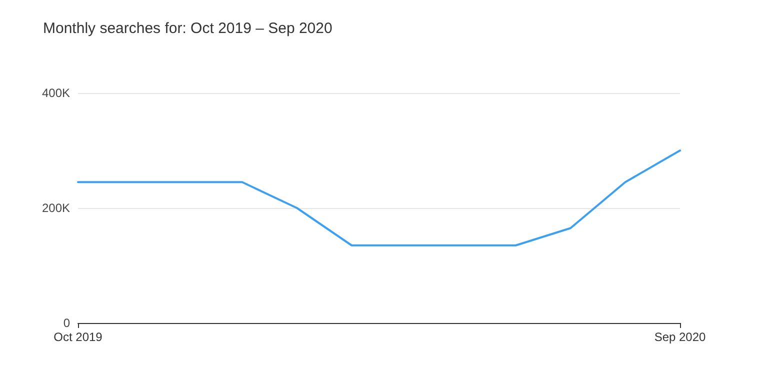 The image size is (770, 374). Describe the element at coordinates (187, 28) in the screenshot. I see `chart-title: Monthly searches for: Oct 2019 – Sep 2020` at that location.